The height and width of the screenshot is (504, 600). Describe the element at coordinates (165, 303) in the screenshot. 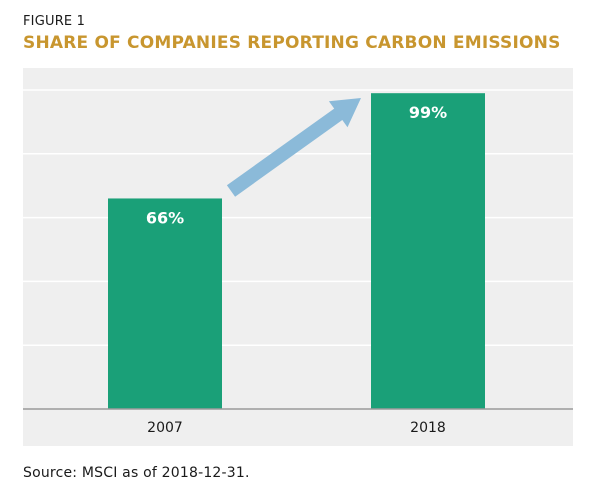

I see `bar-2007` at that location.